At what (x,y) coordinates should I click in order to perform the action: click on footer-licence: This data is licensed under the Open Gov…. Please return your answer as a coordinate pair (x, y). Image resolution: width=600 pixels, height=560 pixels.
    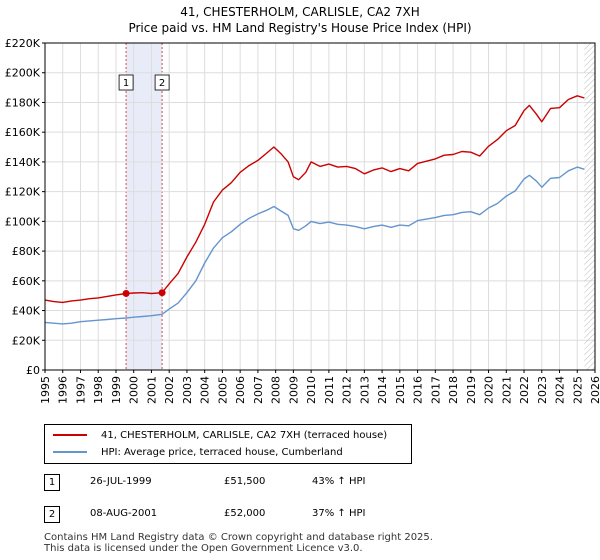
    Looking at the image, I should click on (203, 548).